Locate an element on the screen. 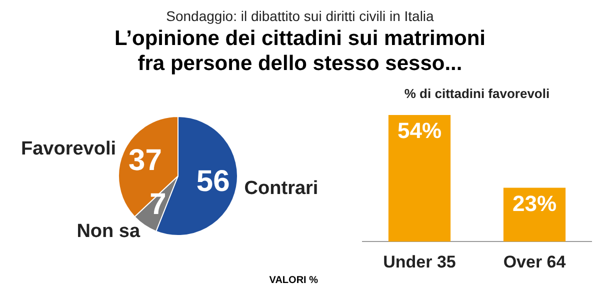 This screenshot has height=304, width=600. text: VALORI % is located at coordinates (293, 280).